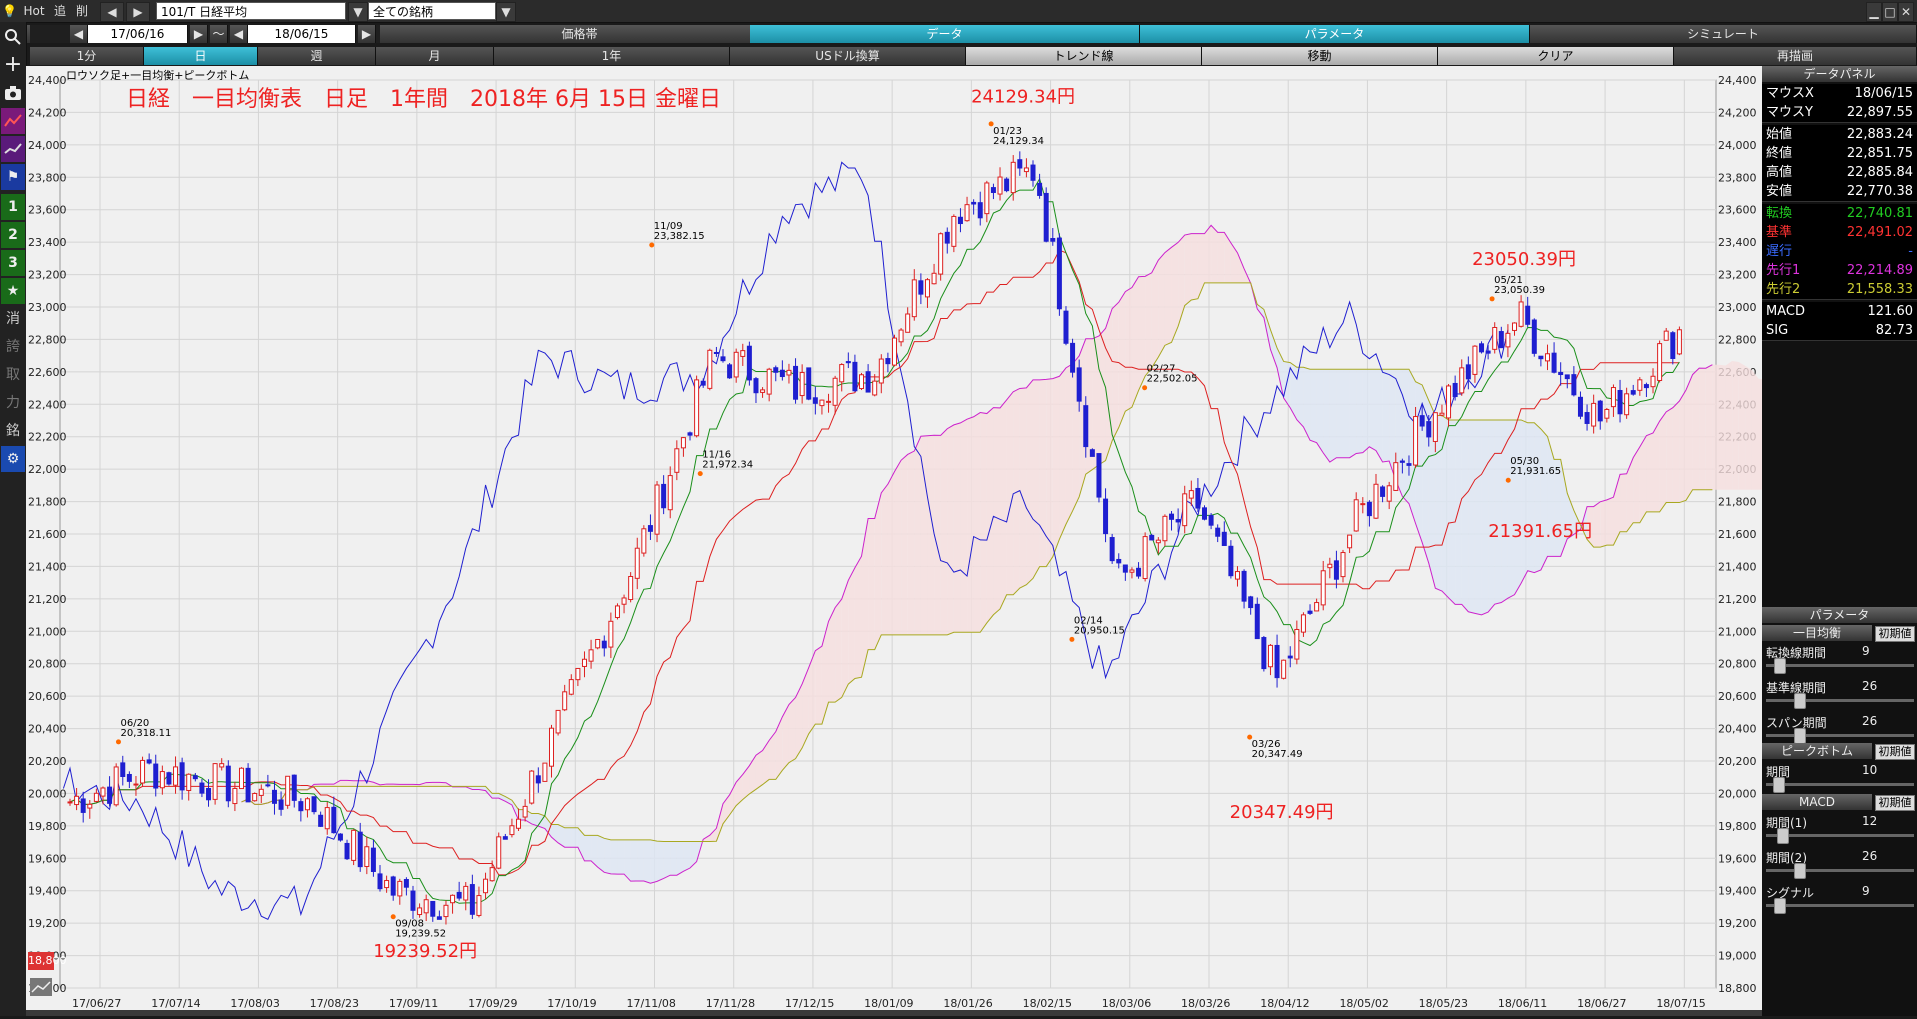 This screenshot has width=1917, height=1019. What do you see at coordinates (138, 12) in the screenshot?
I see `next-icon: ▶` at bounding box center [138, 12].